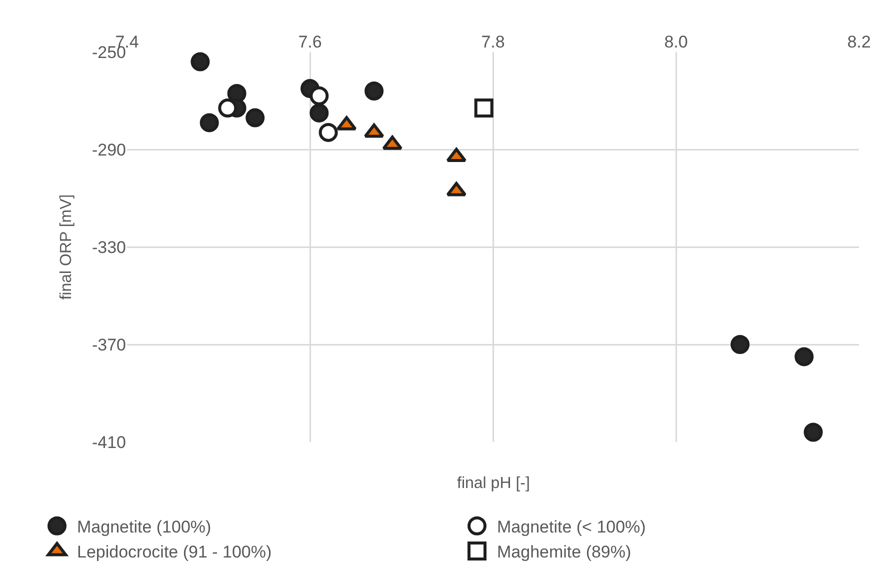 Image resolution: width=877 pixels, height=584 pixels. Describe the element at coordinates (310, 42) in the screenshot. I see `x-tick-label: 7.6` at that location.